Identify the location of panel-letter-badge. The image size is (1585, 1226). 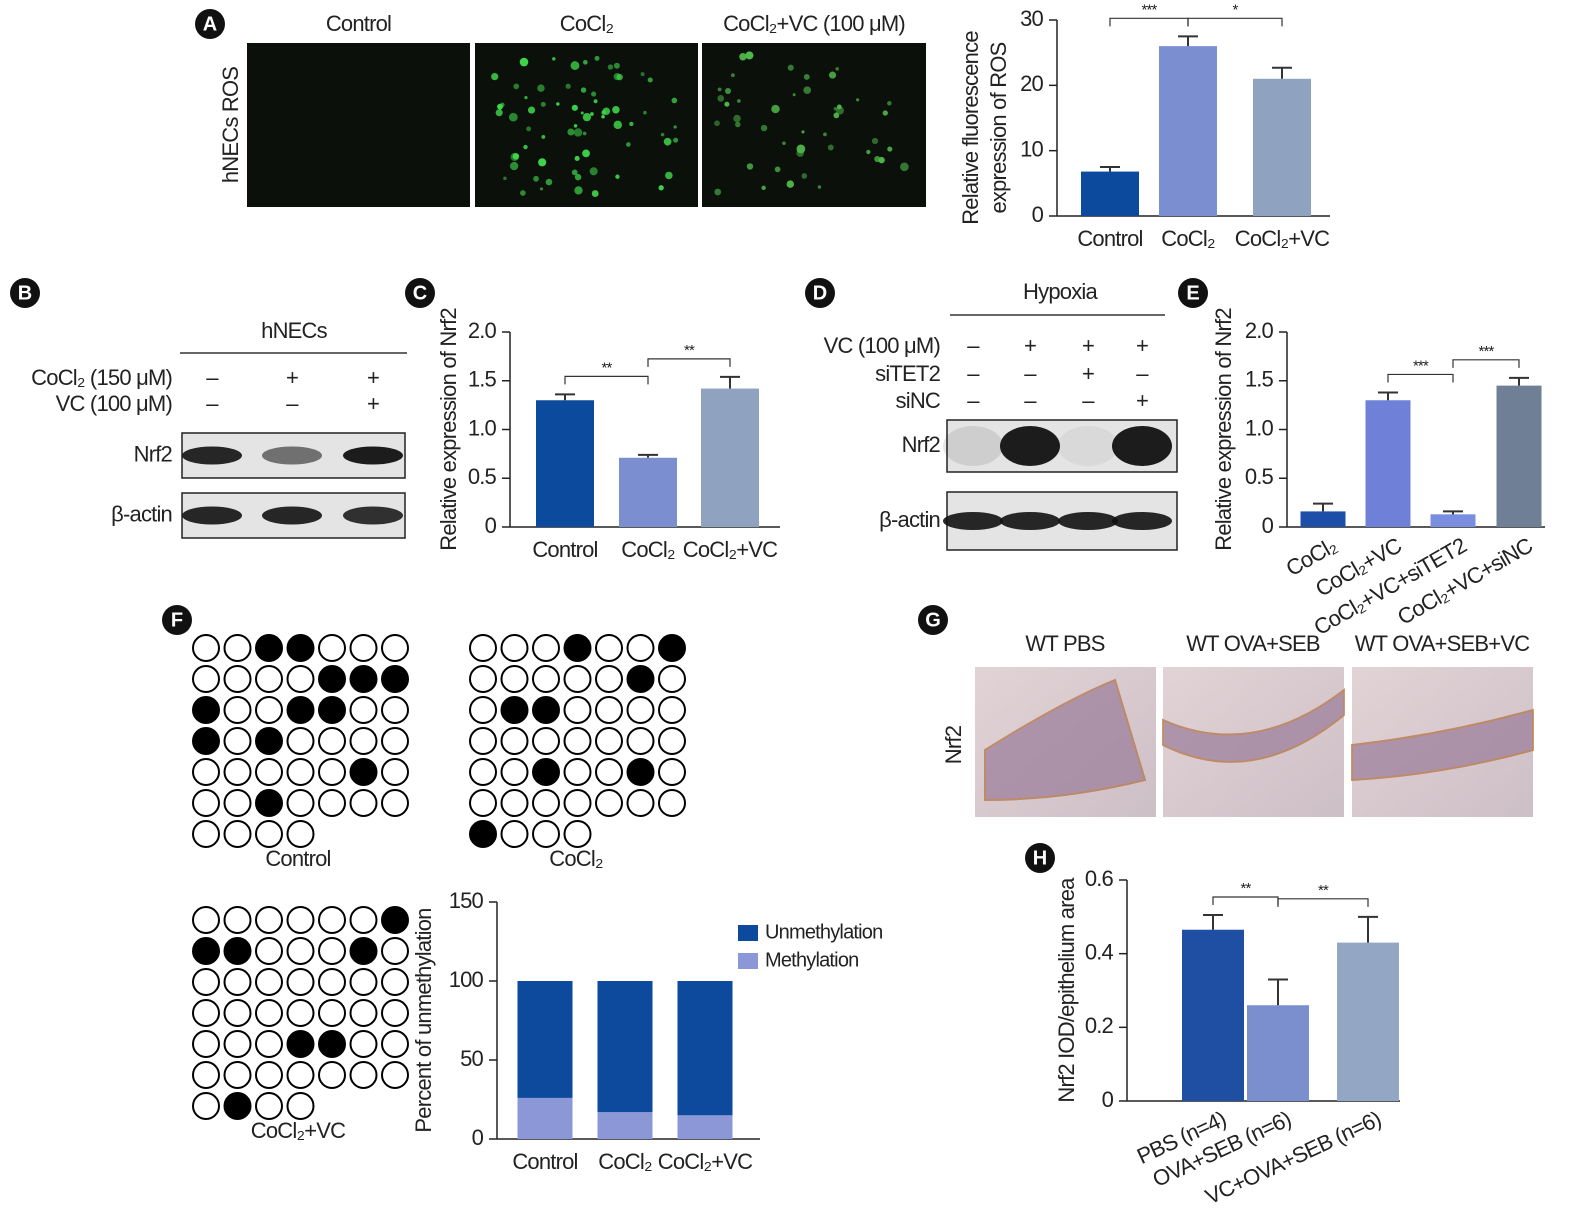
(177, 620).